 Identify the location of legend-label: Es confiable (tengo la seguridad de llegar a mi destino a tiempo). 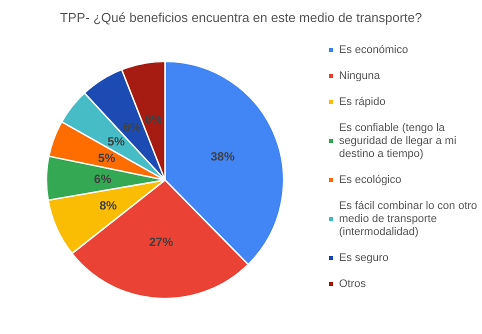
(399, 141).